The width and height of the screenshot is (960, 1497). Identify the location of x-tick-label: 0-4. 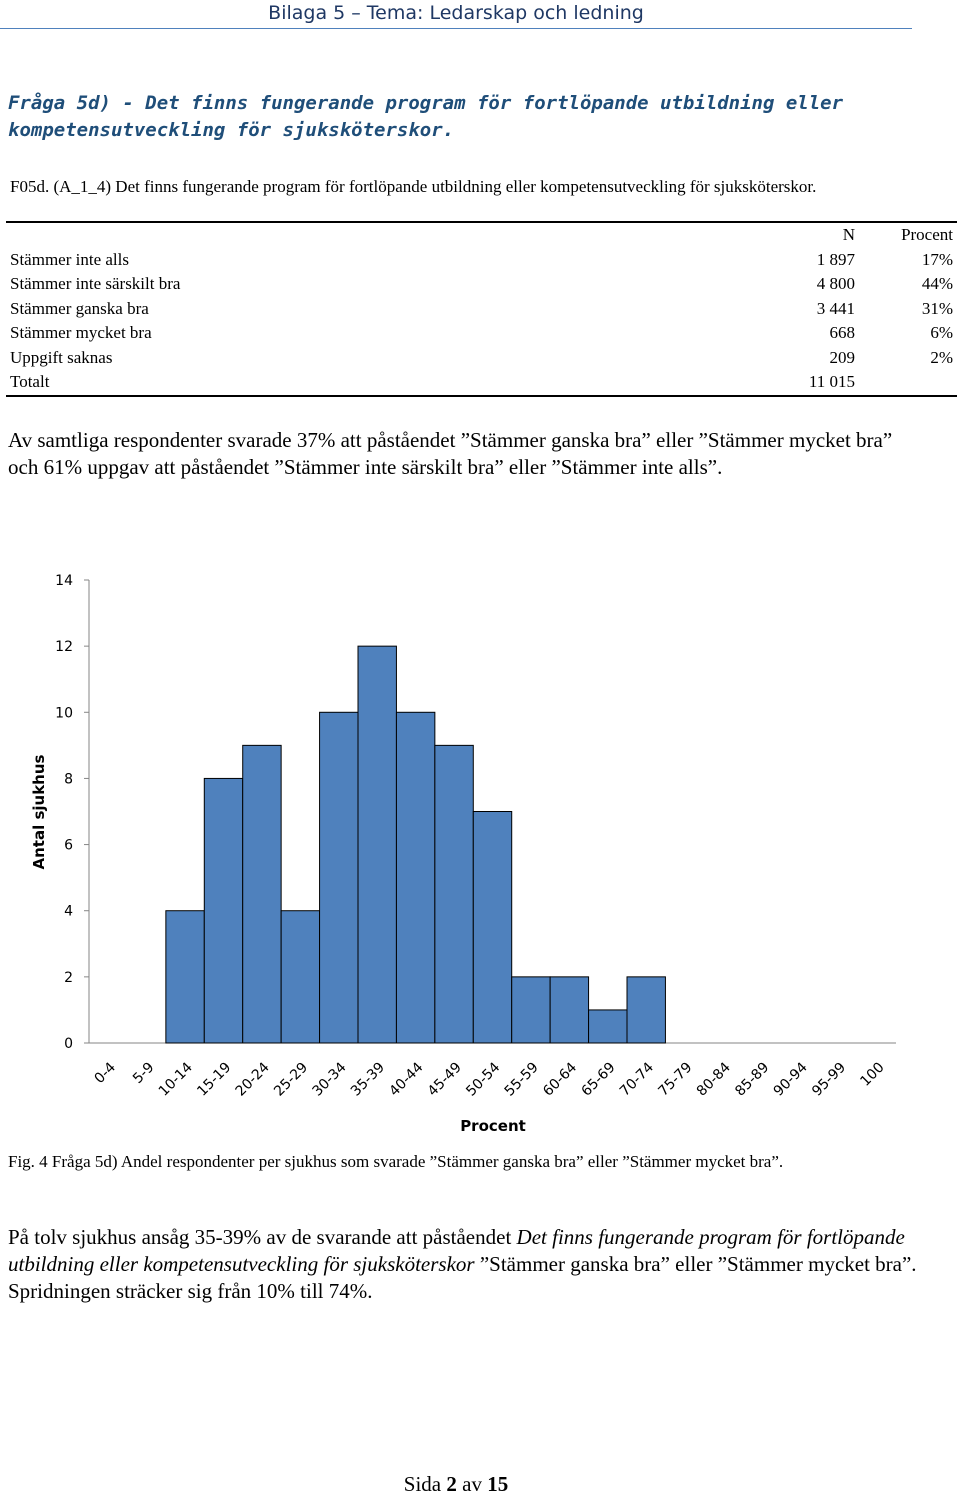
(106, 1073).